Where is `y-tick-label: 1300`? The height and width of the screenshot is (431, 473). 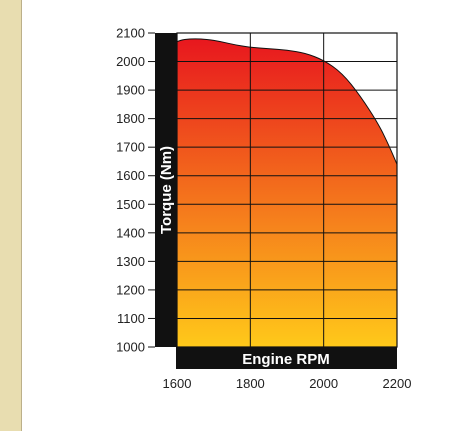 y-tick-label: 1300 is located at coordinates (130, 261).